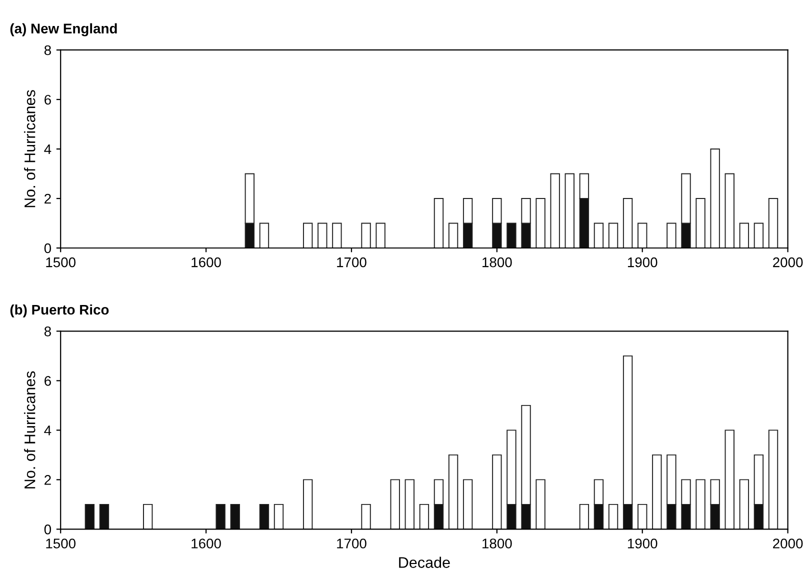 The image size is (808, 588). What do you see at coordinates (59, 311) in the screenshot?
I see `chart-title: (b) Puerto Rico` at bounding box center [59, 311].